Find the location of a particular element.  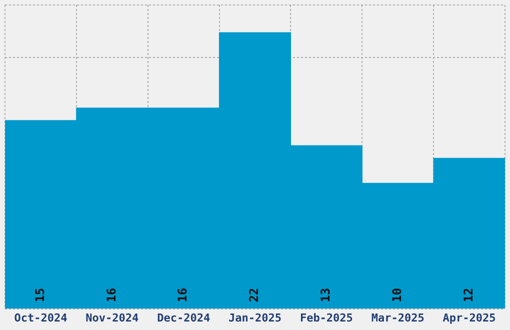

x-tick-label: Mar-2025 is located at coordinates (397, 317).